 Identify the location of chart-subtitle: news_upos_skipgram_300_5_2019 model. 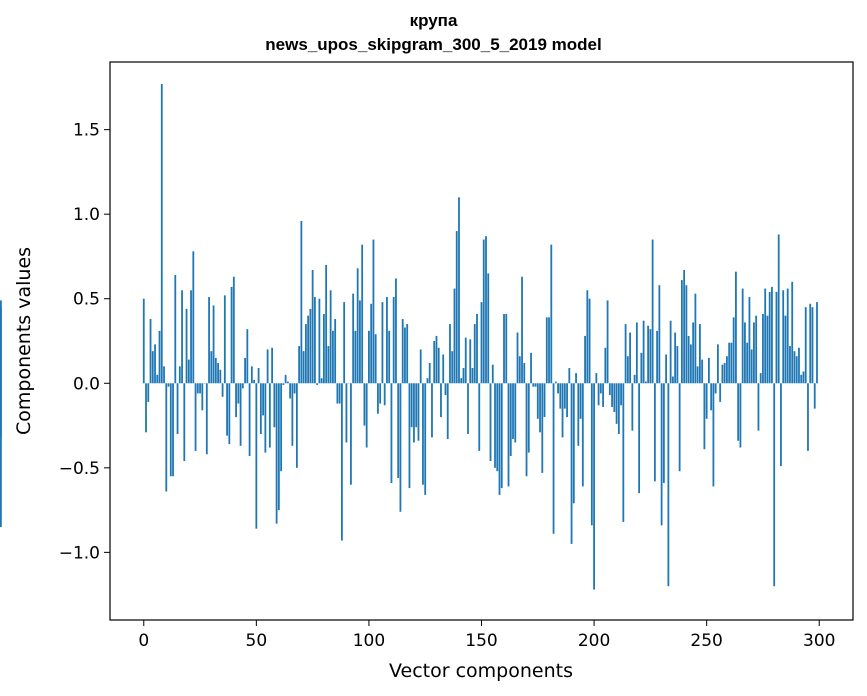
(433, 44).